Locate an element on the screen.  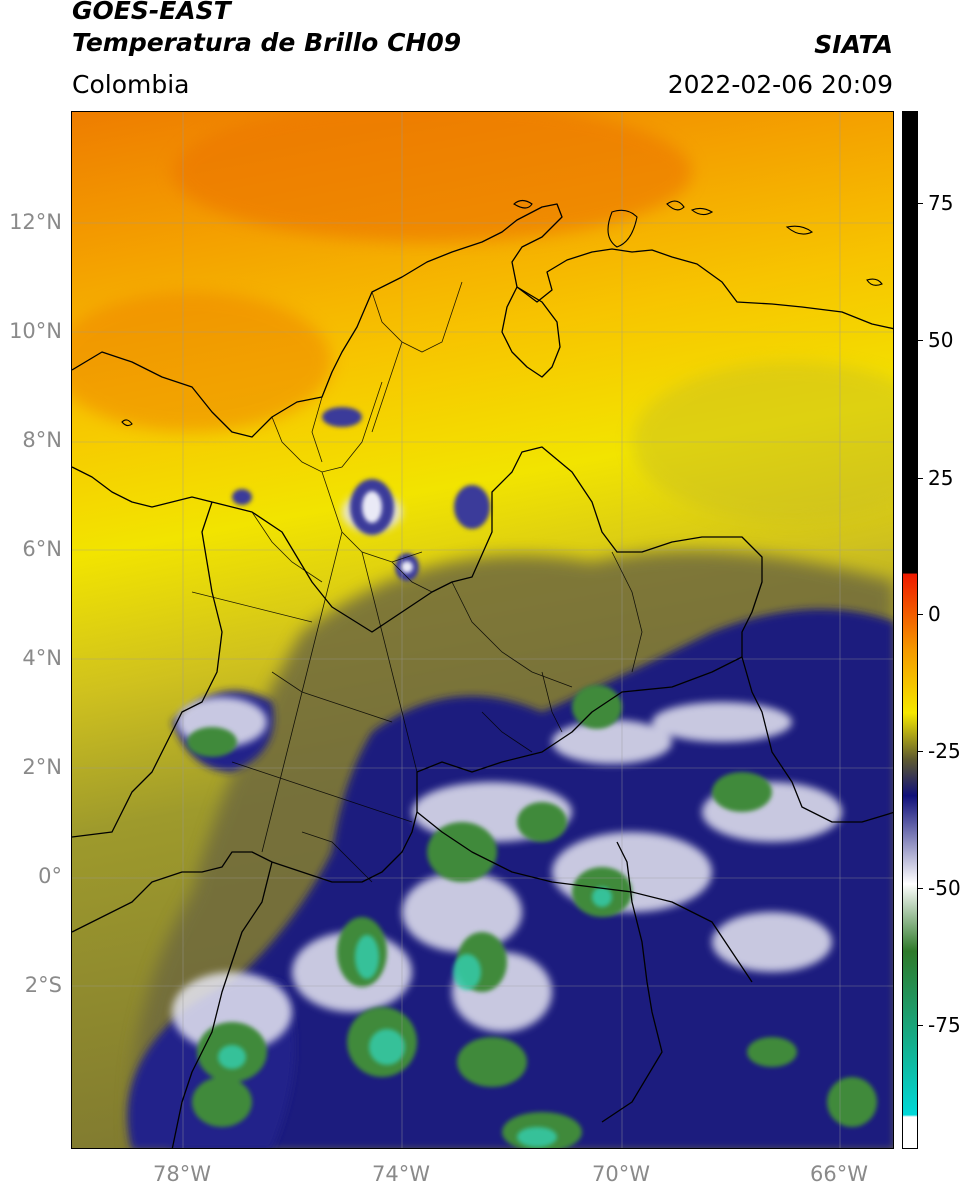
colorbar-label-minus50: -50 is located at coordinates (944, 888).